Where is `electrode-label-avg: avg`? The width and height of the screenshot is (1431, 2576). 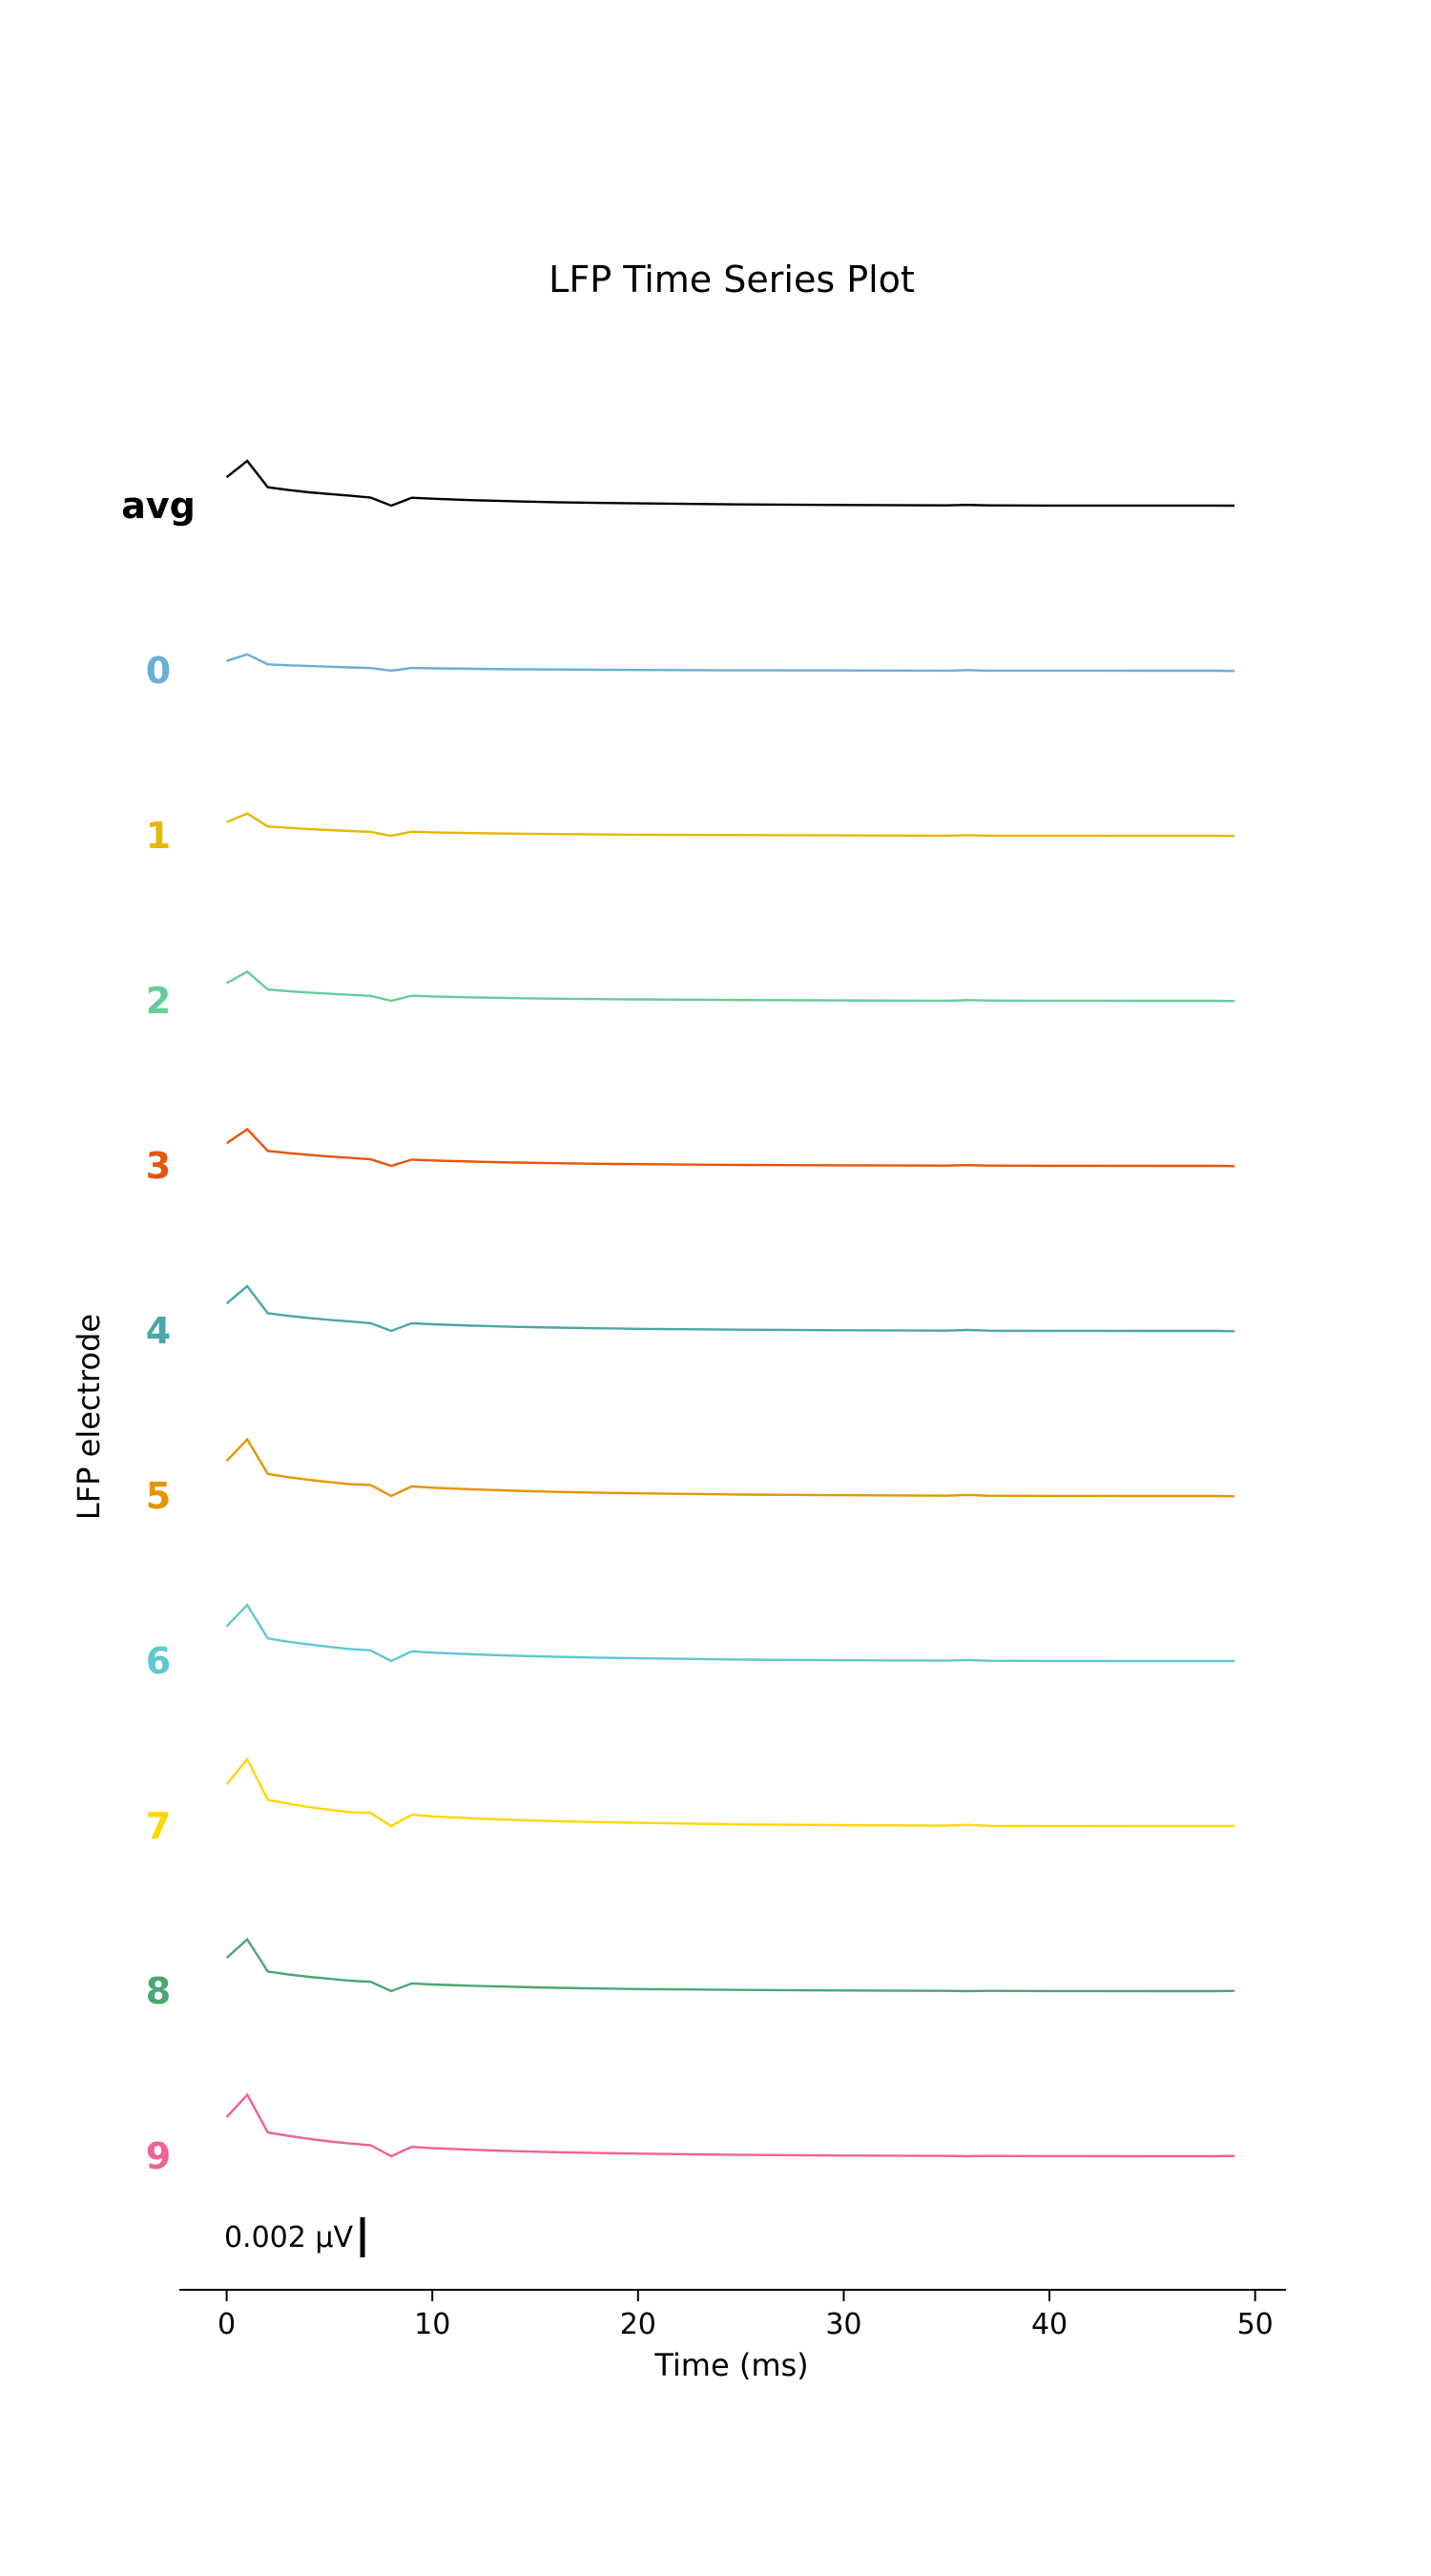 electrode-label-avg: avg is located at coordinates (159, 506).